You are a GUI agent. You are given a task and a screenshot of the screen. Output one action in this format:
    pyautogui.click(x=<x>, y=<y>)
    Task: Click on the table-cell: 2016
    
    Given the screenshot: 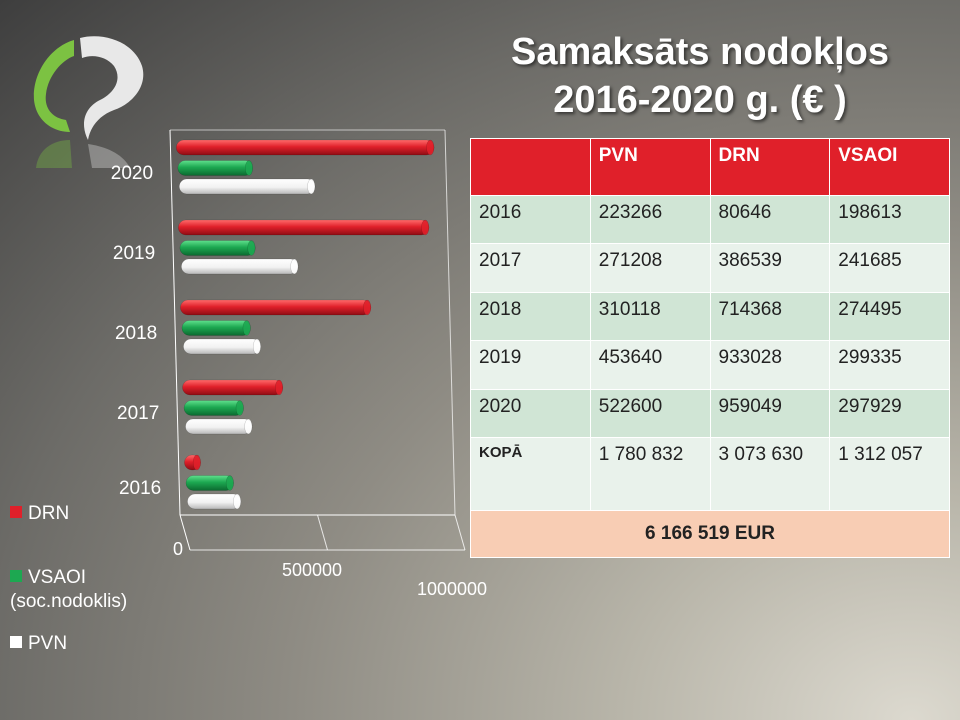 What is the action you would take?
    pyautogui.click(x=530, y=219)
    